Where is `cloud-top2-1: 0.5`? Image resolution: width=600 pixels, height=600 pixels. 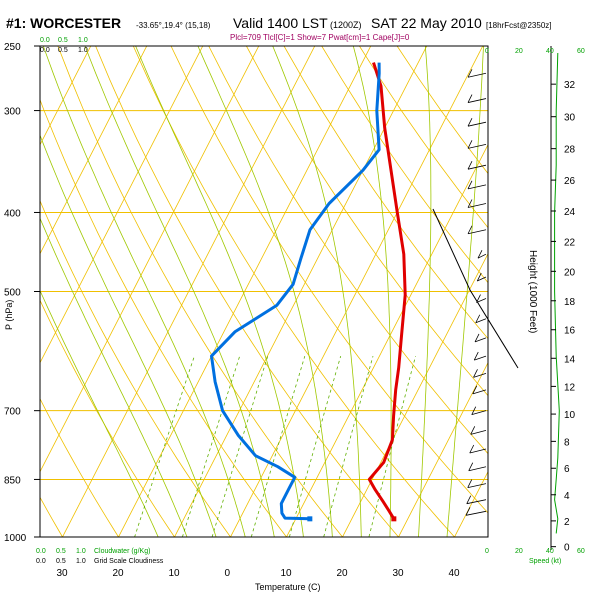 cloud-top2-1: 0.5 is located at coordinates (63, 50).